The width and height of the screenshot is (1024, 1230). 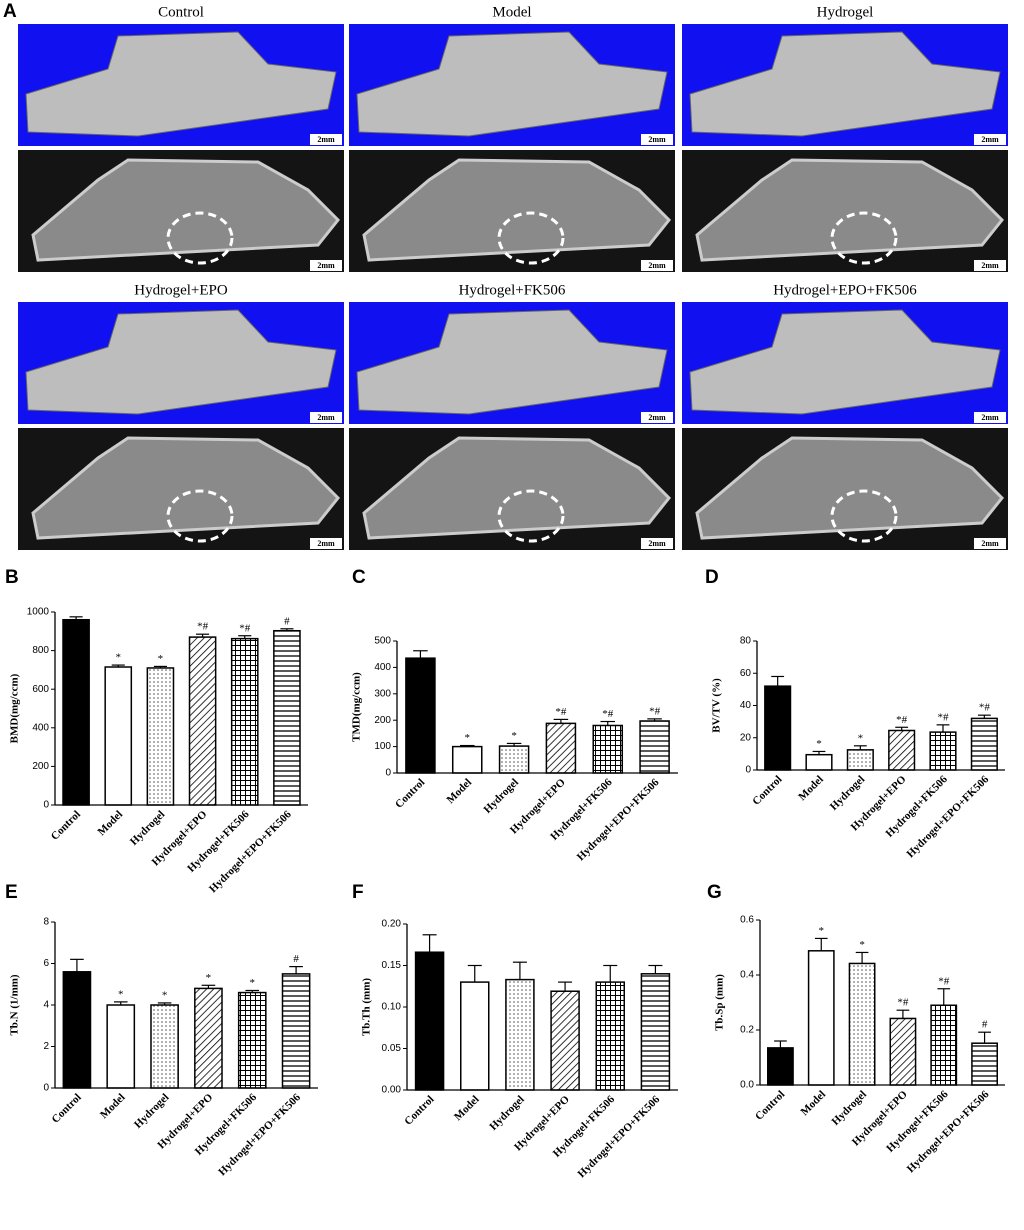 I want to click on y-axis-label: BMD(mg/ccm), so click(x=15, y=708).